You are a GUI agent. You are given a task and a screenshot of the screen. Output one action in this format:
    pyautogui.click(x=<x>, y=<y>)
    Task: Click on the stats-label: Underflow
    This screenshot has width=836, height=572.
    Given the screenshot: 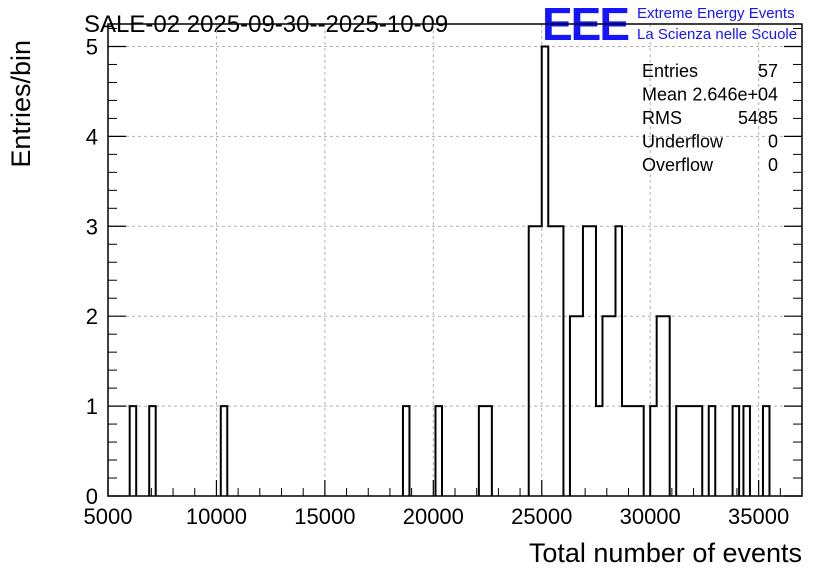 What is the action you would take?
    pyautogui.click(x=683, y=142)
    